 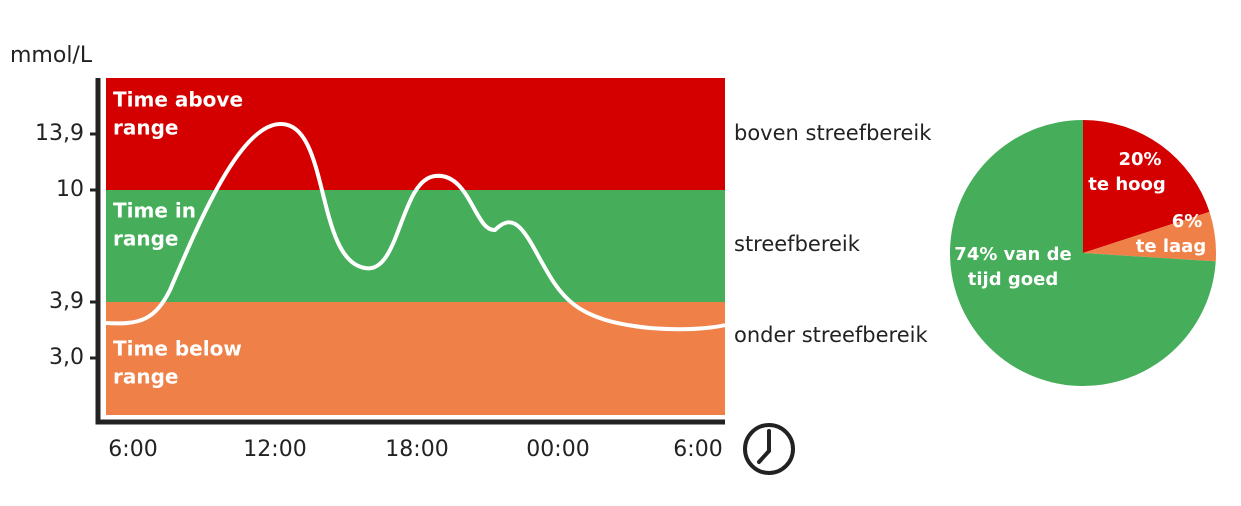 I want to click on band-in, so click(x=415, y=246).